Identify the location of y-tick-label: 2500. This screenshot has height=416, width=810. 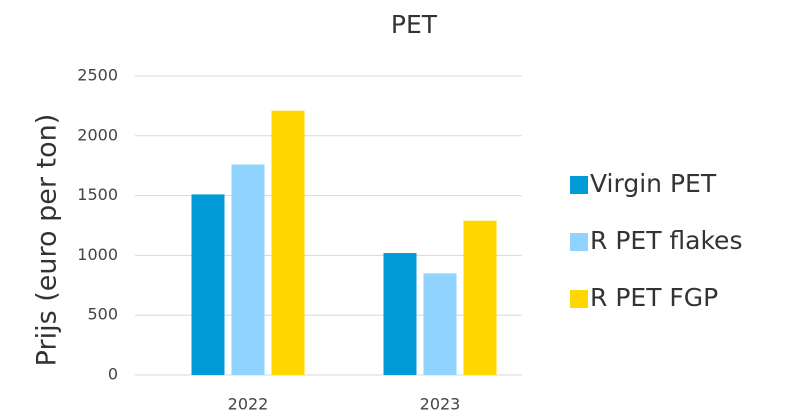
(97, 75).